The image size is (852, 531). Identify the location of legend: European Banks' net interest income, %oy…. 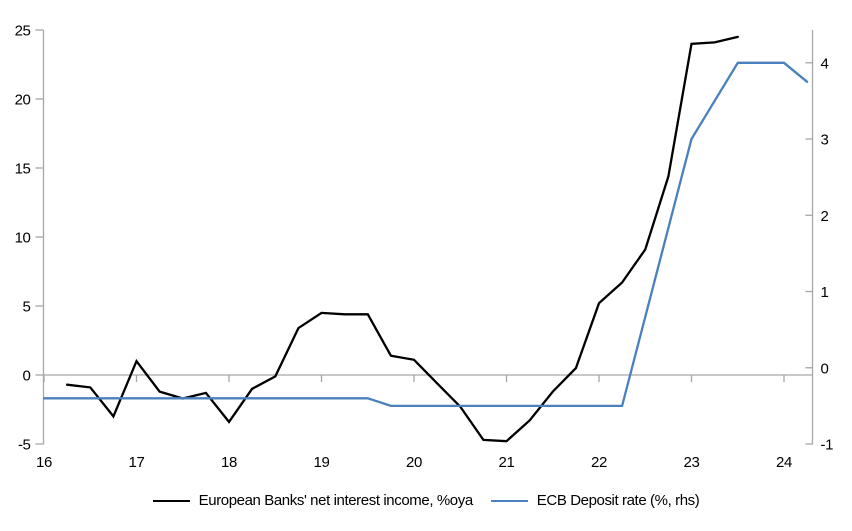
(426, 500).